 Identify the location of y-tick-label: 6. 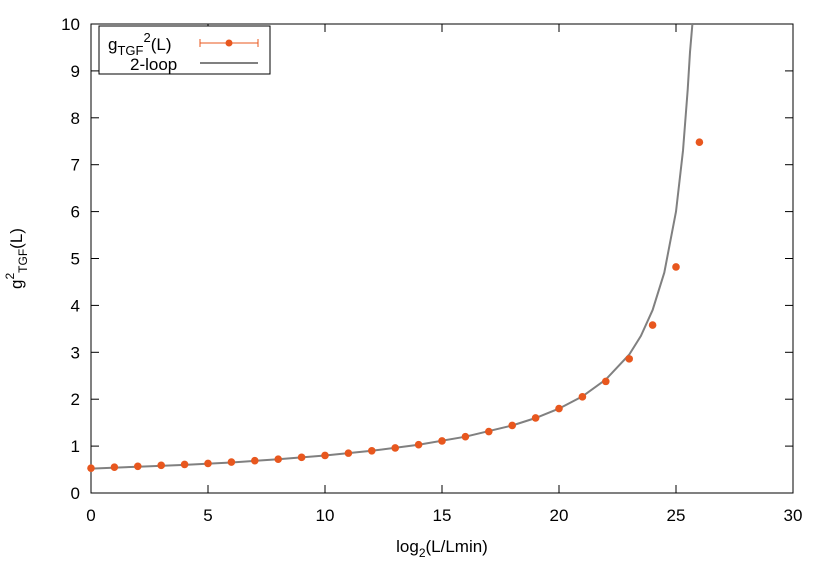
(75, 212).